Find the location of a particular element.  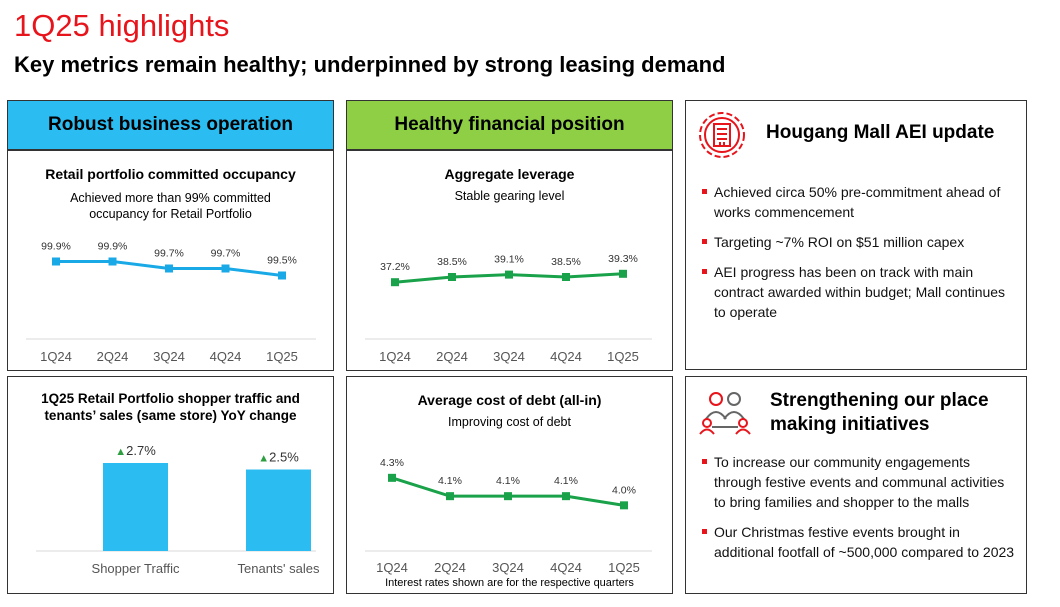

data-label: 99.5% is located at coordinates (282, 261).